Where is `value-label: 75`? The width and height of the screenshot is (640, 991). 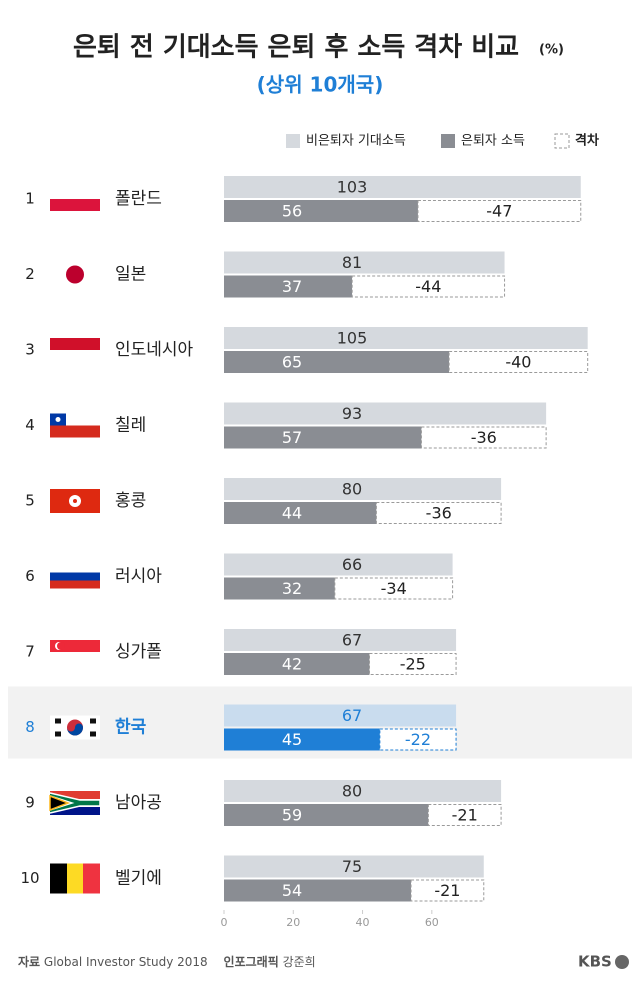 value-label: 75 is located at coordinates (352, 866).